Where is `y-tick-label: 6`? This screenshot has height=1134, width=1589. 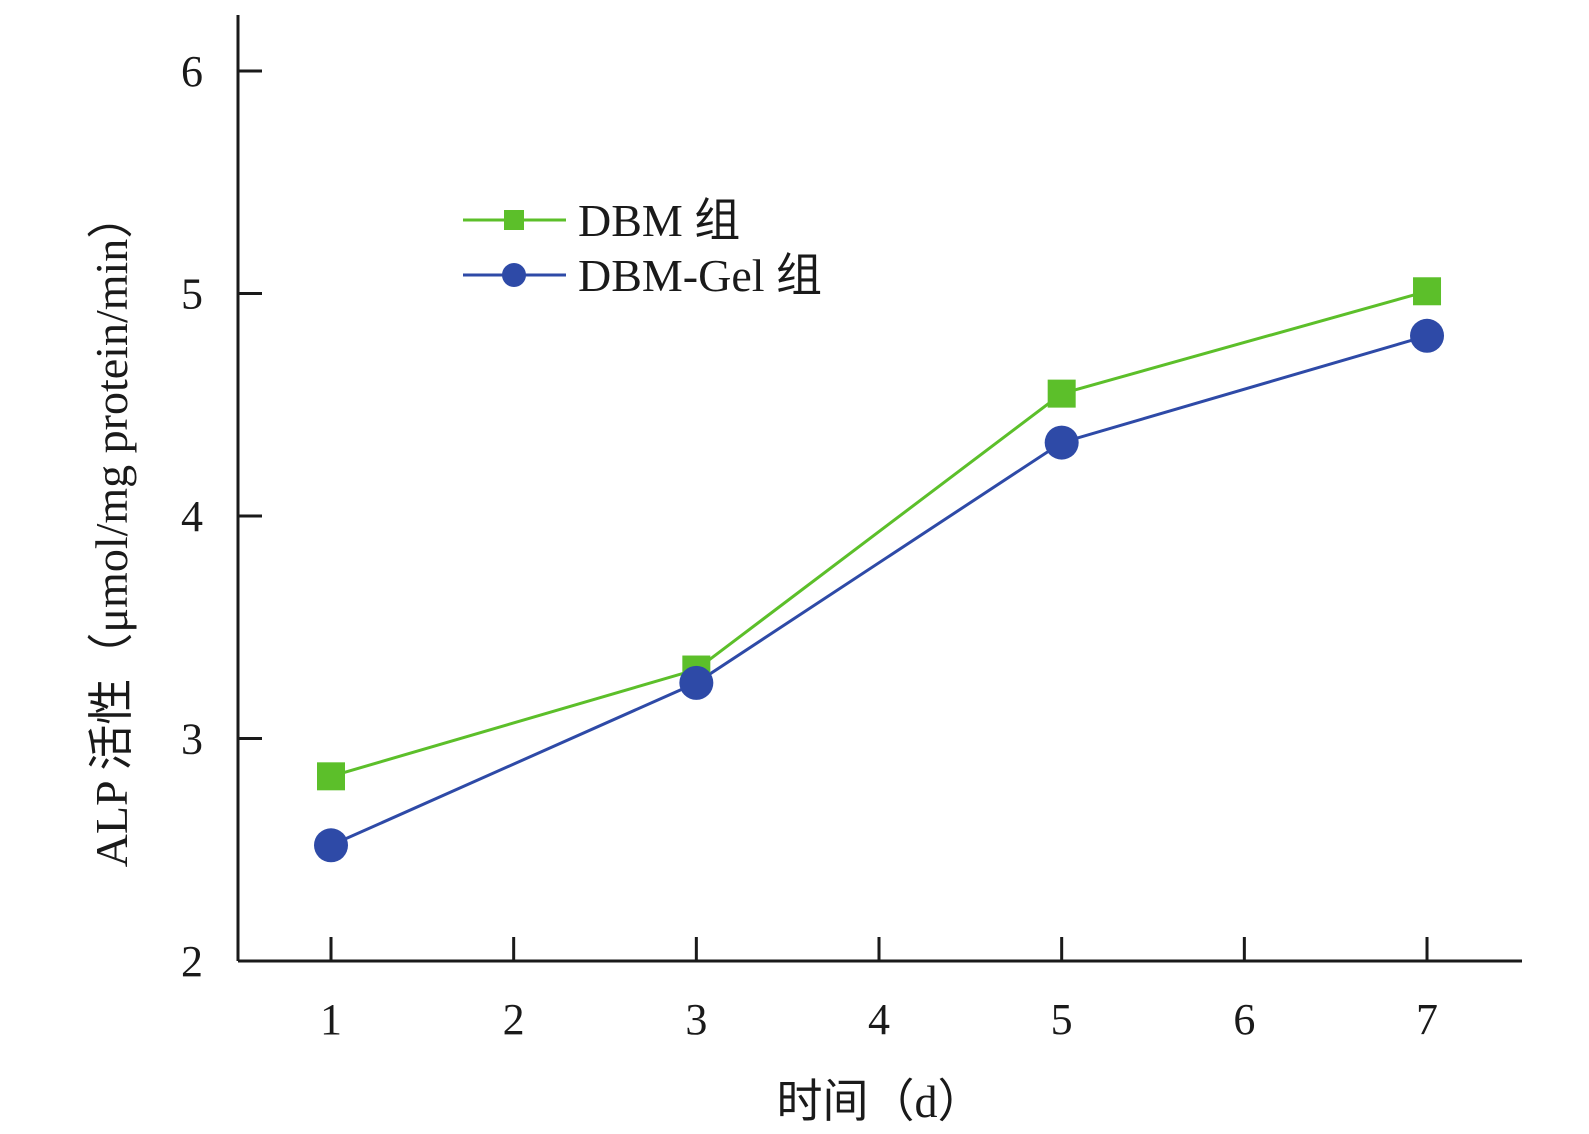
y-tick-label: 6 is located at coordinates (192, 71).